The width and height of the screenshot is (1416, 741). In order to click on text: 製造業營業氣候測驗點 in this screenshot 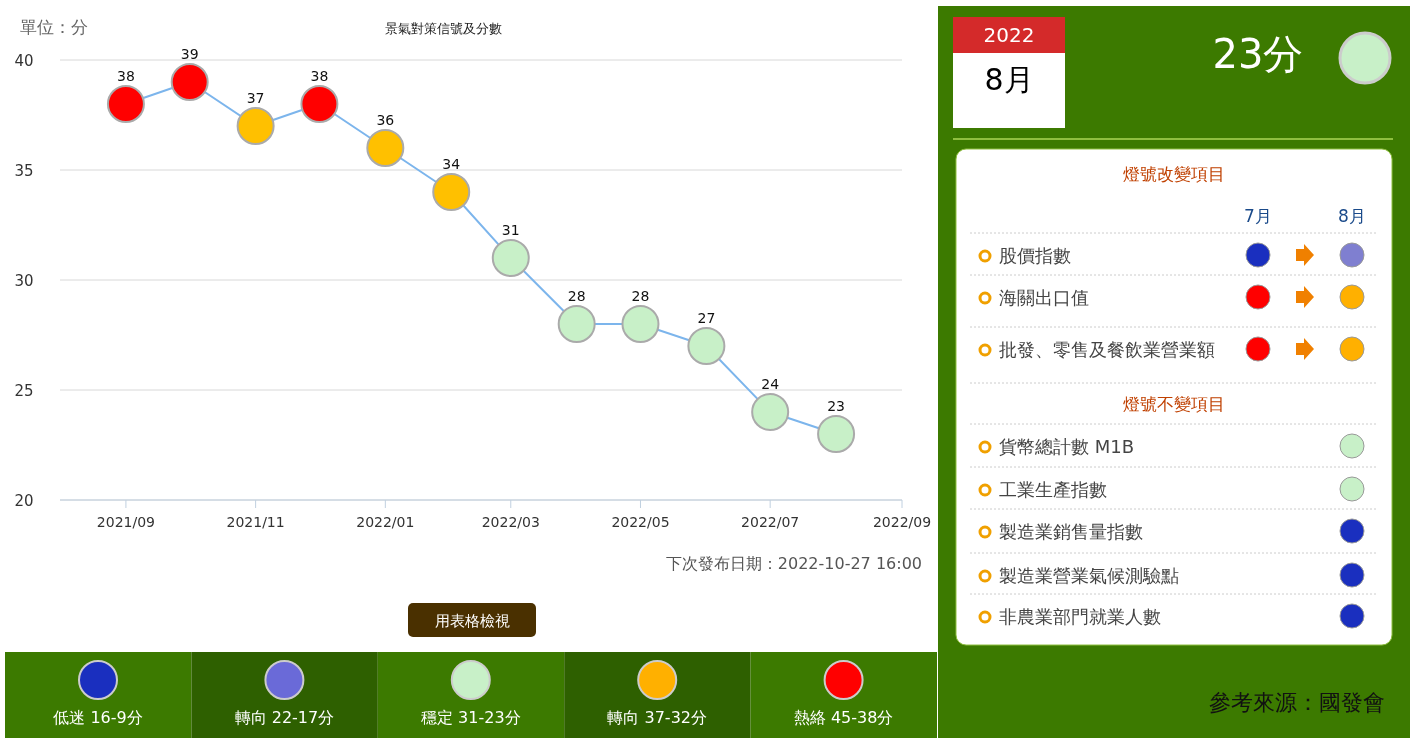, I will do `click(1089, 575)`.